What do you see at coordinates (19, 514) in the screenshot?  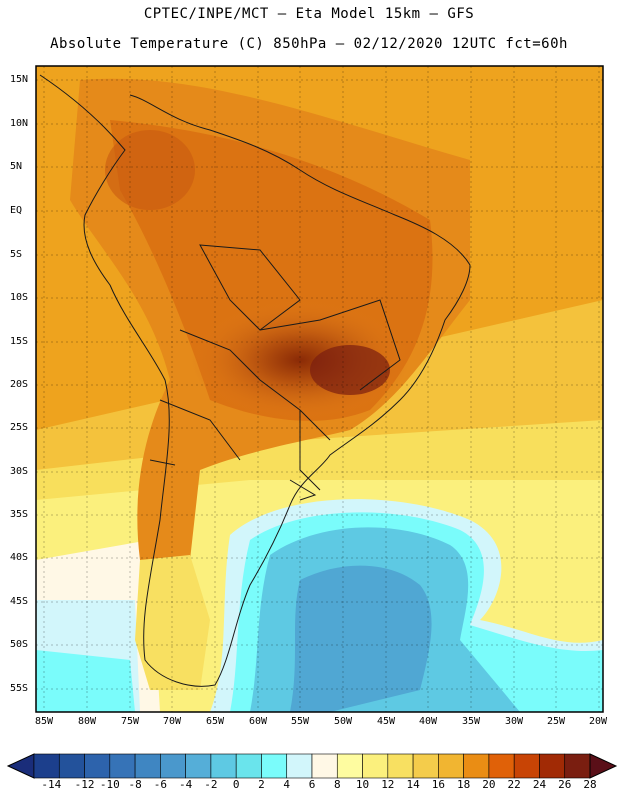 I see `lat-tick-label: 35S` at bounding box center [19, 514].